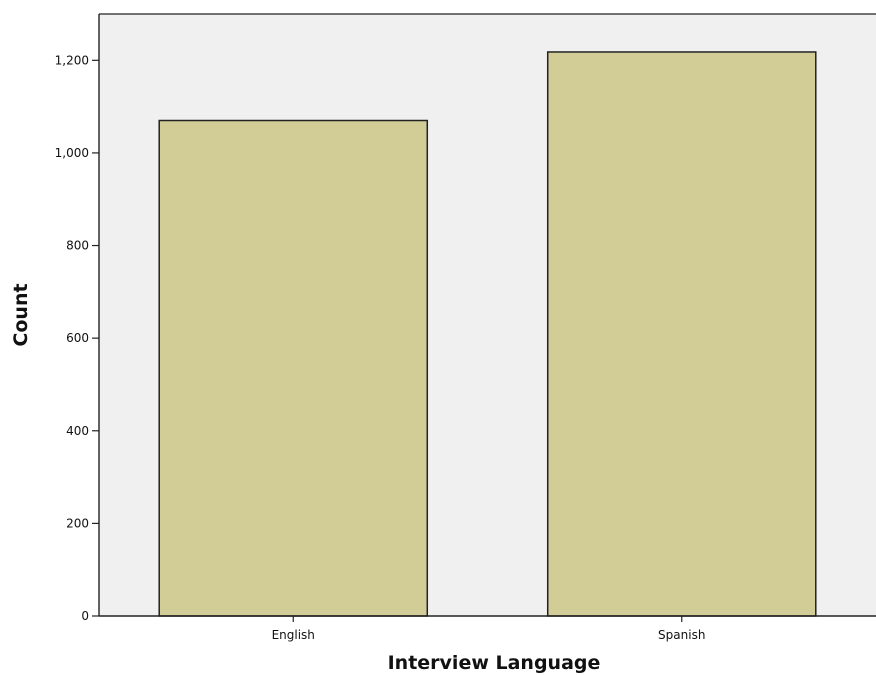  What do you see at coordinates (77, 431) in the screenshot?
I see `y-tick-label: 400` at bounding box center [77, 431].